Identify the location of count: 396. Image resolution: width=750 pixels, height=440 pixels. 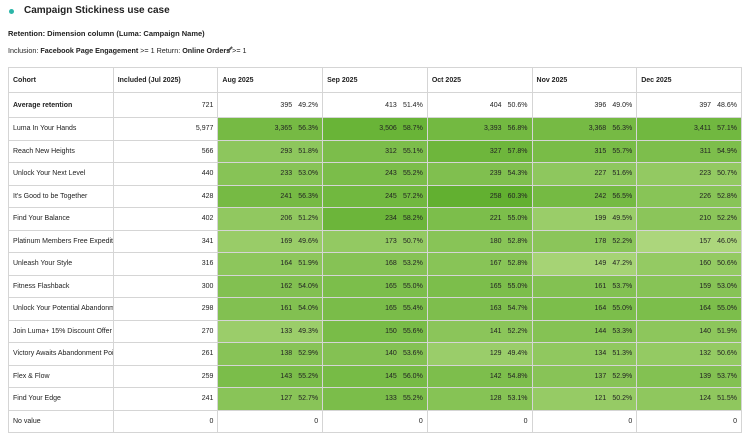
(600, 105).